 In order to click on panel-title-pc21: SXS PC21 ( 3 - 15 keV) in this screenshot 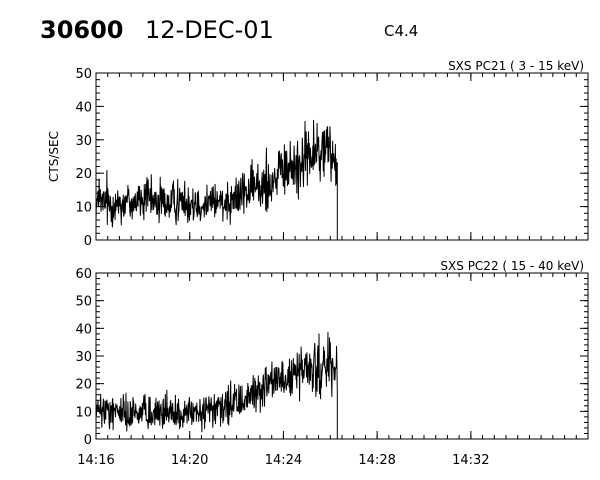, I will do `click(516, 66)`.